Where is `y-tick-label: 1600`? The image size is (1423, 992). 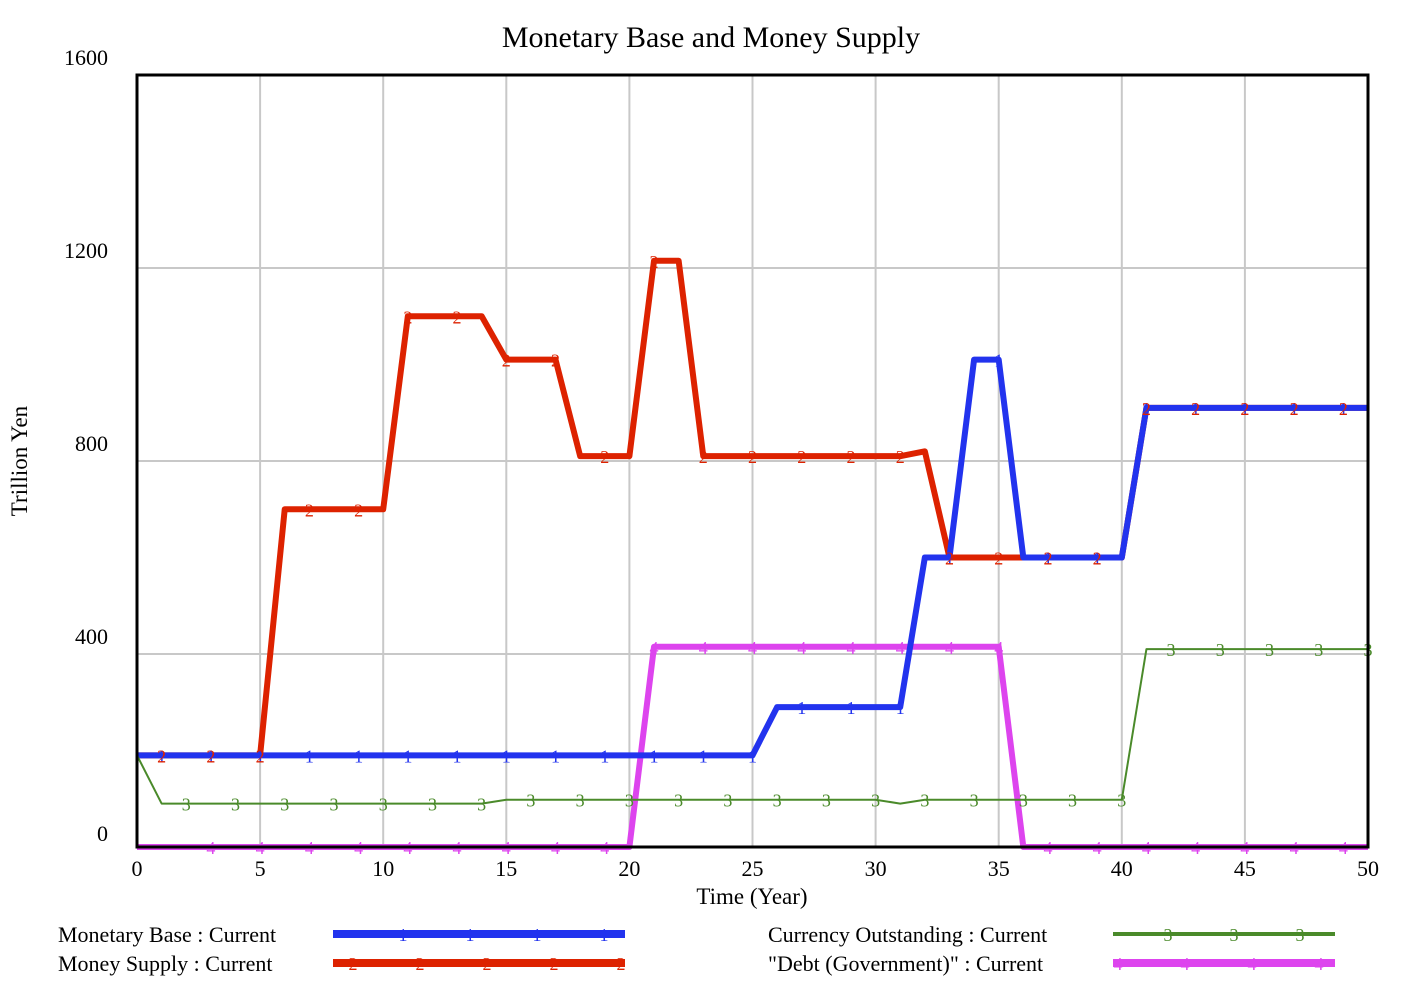
y-tick-label: 1600 is located at coordinates (86, 57).